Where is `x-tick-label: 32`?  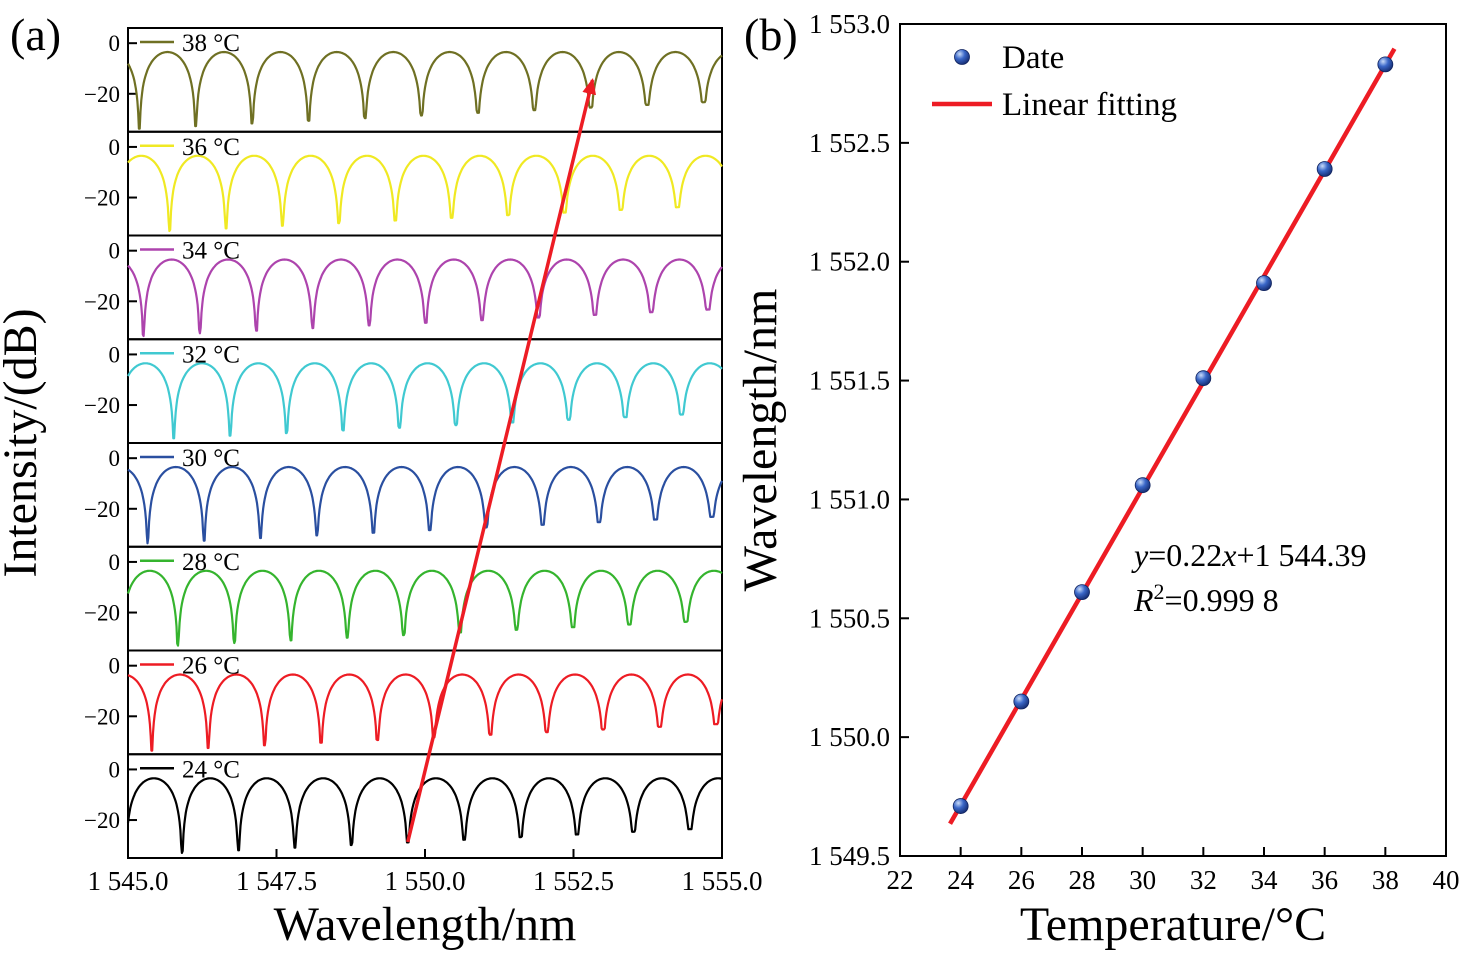
x-tick-label: 32 is located at coordinates (1203, 880).